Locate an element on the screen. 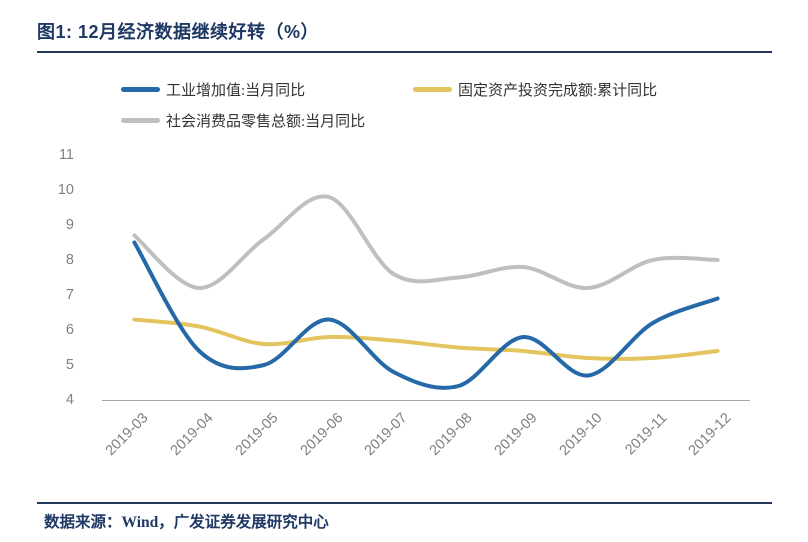 The width and height of the screenshot is (808, 542). y-tick-label: 4 is located at coordinates (69, 400).